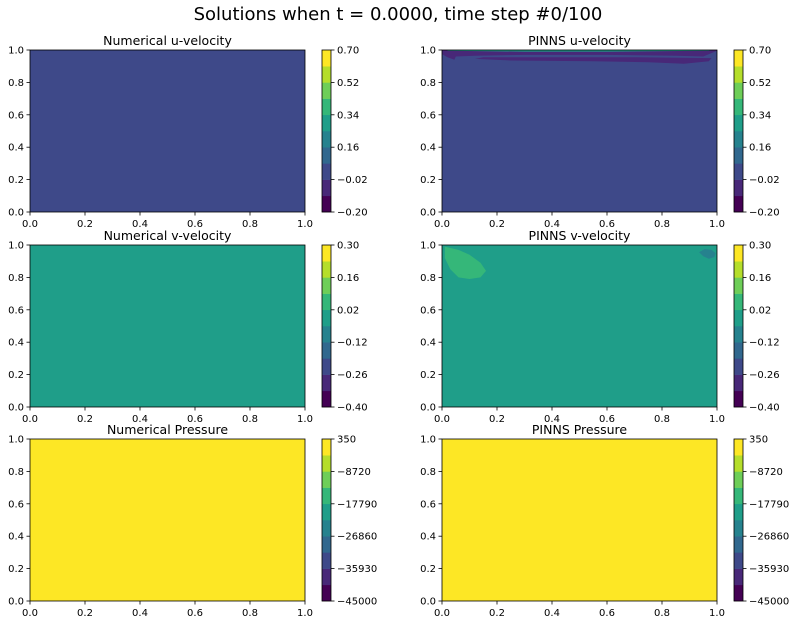 Image resolution: width=796 pixels, height=625 pixels. Describe the element at coordinates (717, 613) in the screenshot. I see `x-tick-label: 1.0` at that location.